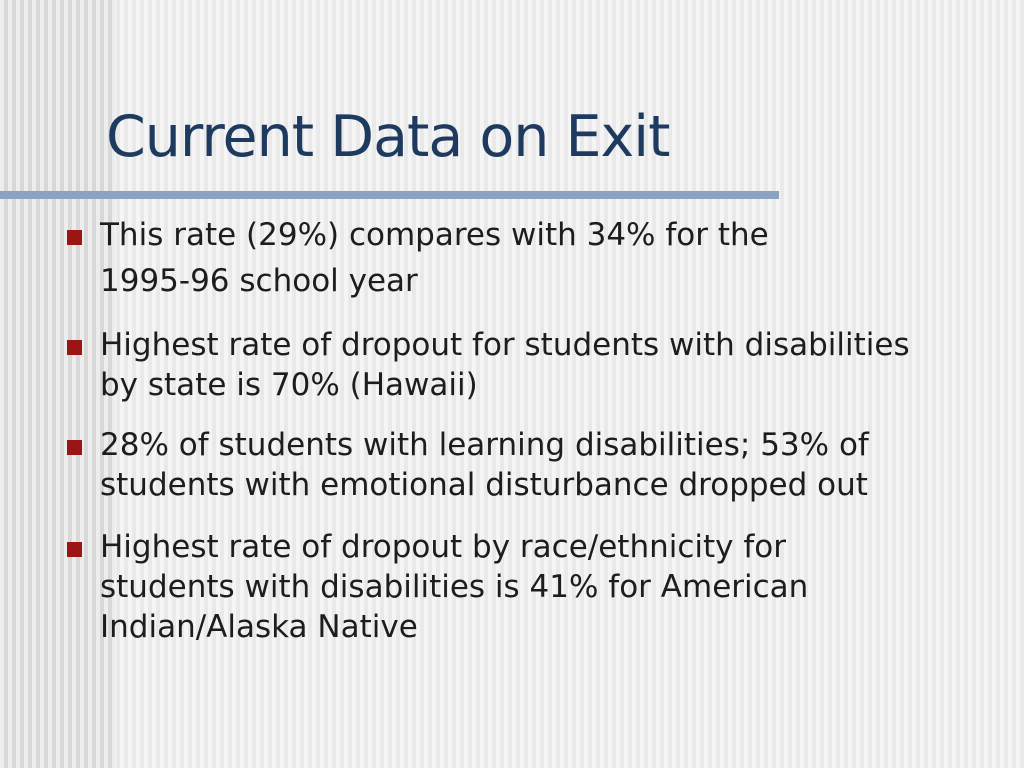 The width and height of the screenshot is (1024, 768). What do you see at coordinates (57, 384) in the screenshot?
I see `pinstripe-left-band` at bounding box center [57, 384].